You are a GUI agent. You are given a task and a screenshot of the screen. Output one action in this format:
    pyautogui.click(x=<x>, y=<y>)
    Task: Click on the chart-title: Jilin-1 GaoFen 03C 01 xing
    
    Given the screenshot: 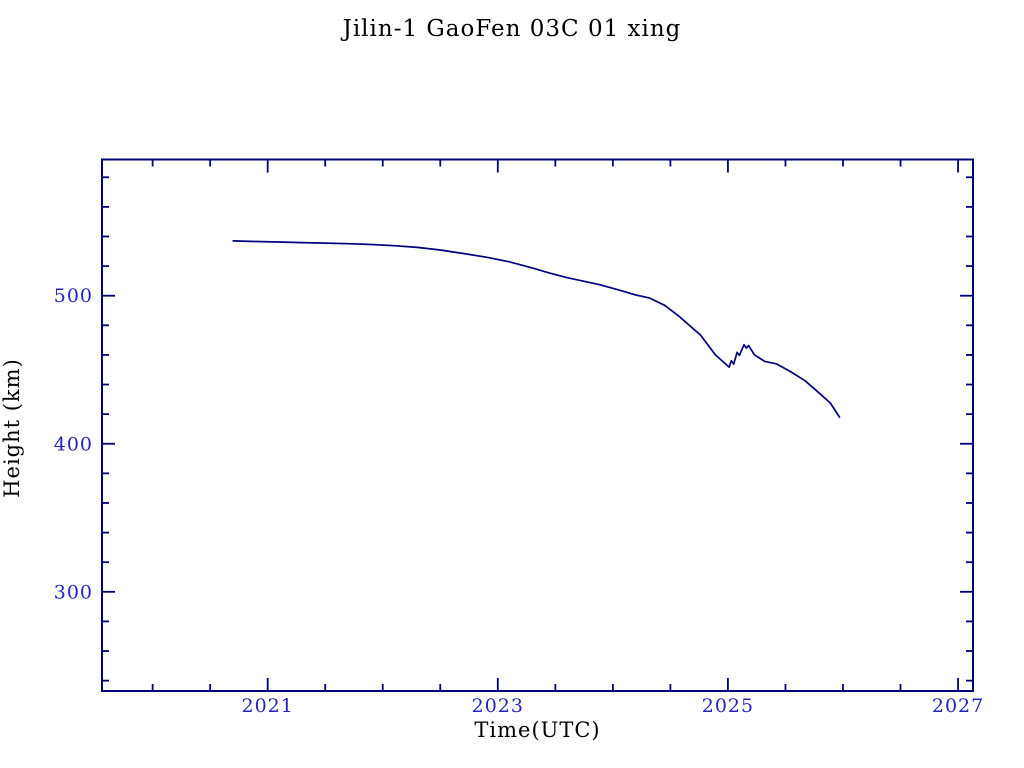 What is the action you would take?
    pyautogui.click(x=512, y=29)
    